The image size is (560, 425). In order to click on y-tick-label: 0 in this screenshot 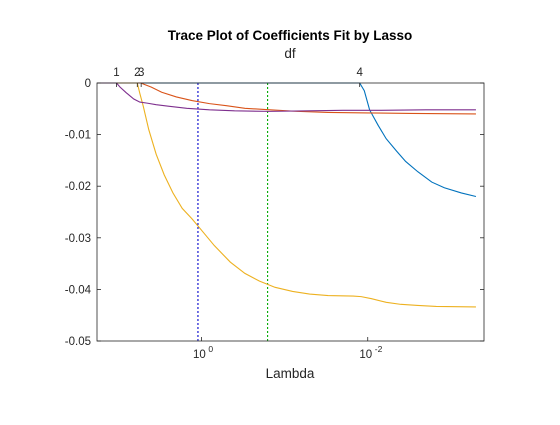, I will do `click(88, 84)`.